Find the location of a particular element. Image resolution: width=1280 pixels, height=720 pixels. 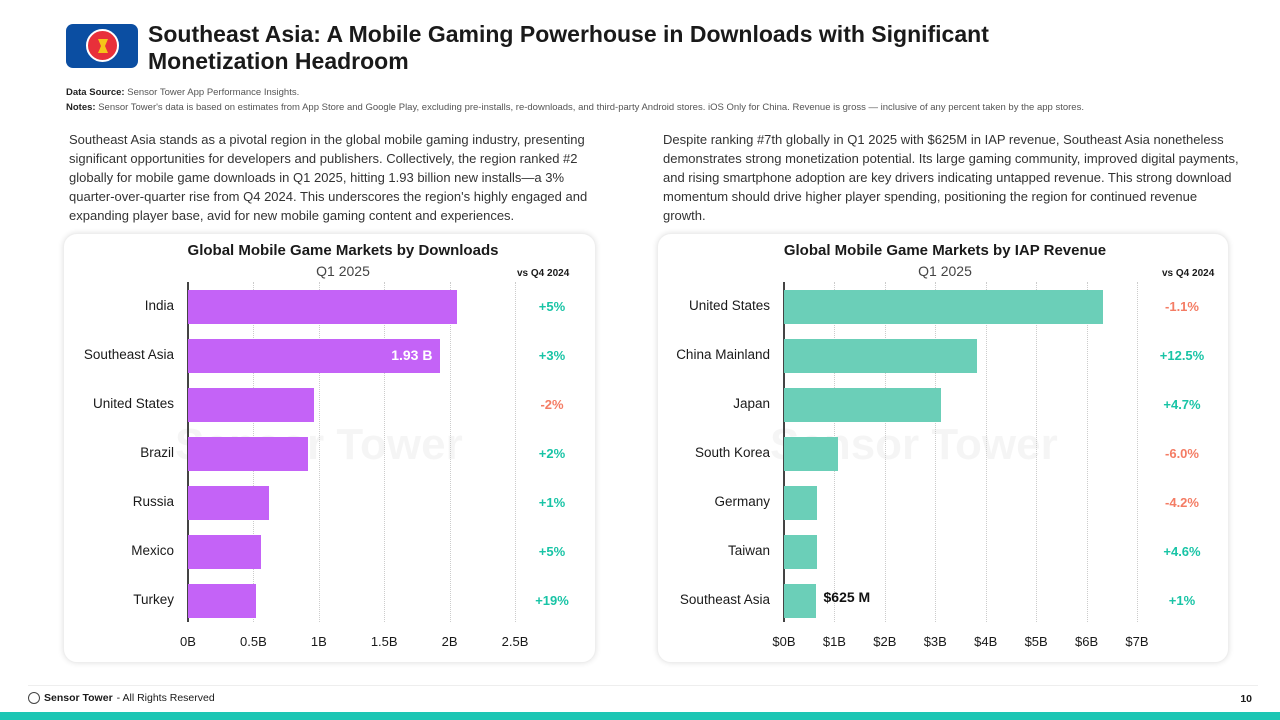

x-tick-label: 1B is located at coordinates (318, 641).